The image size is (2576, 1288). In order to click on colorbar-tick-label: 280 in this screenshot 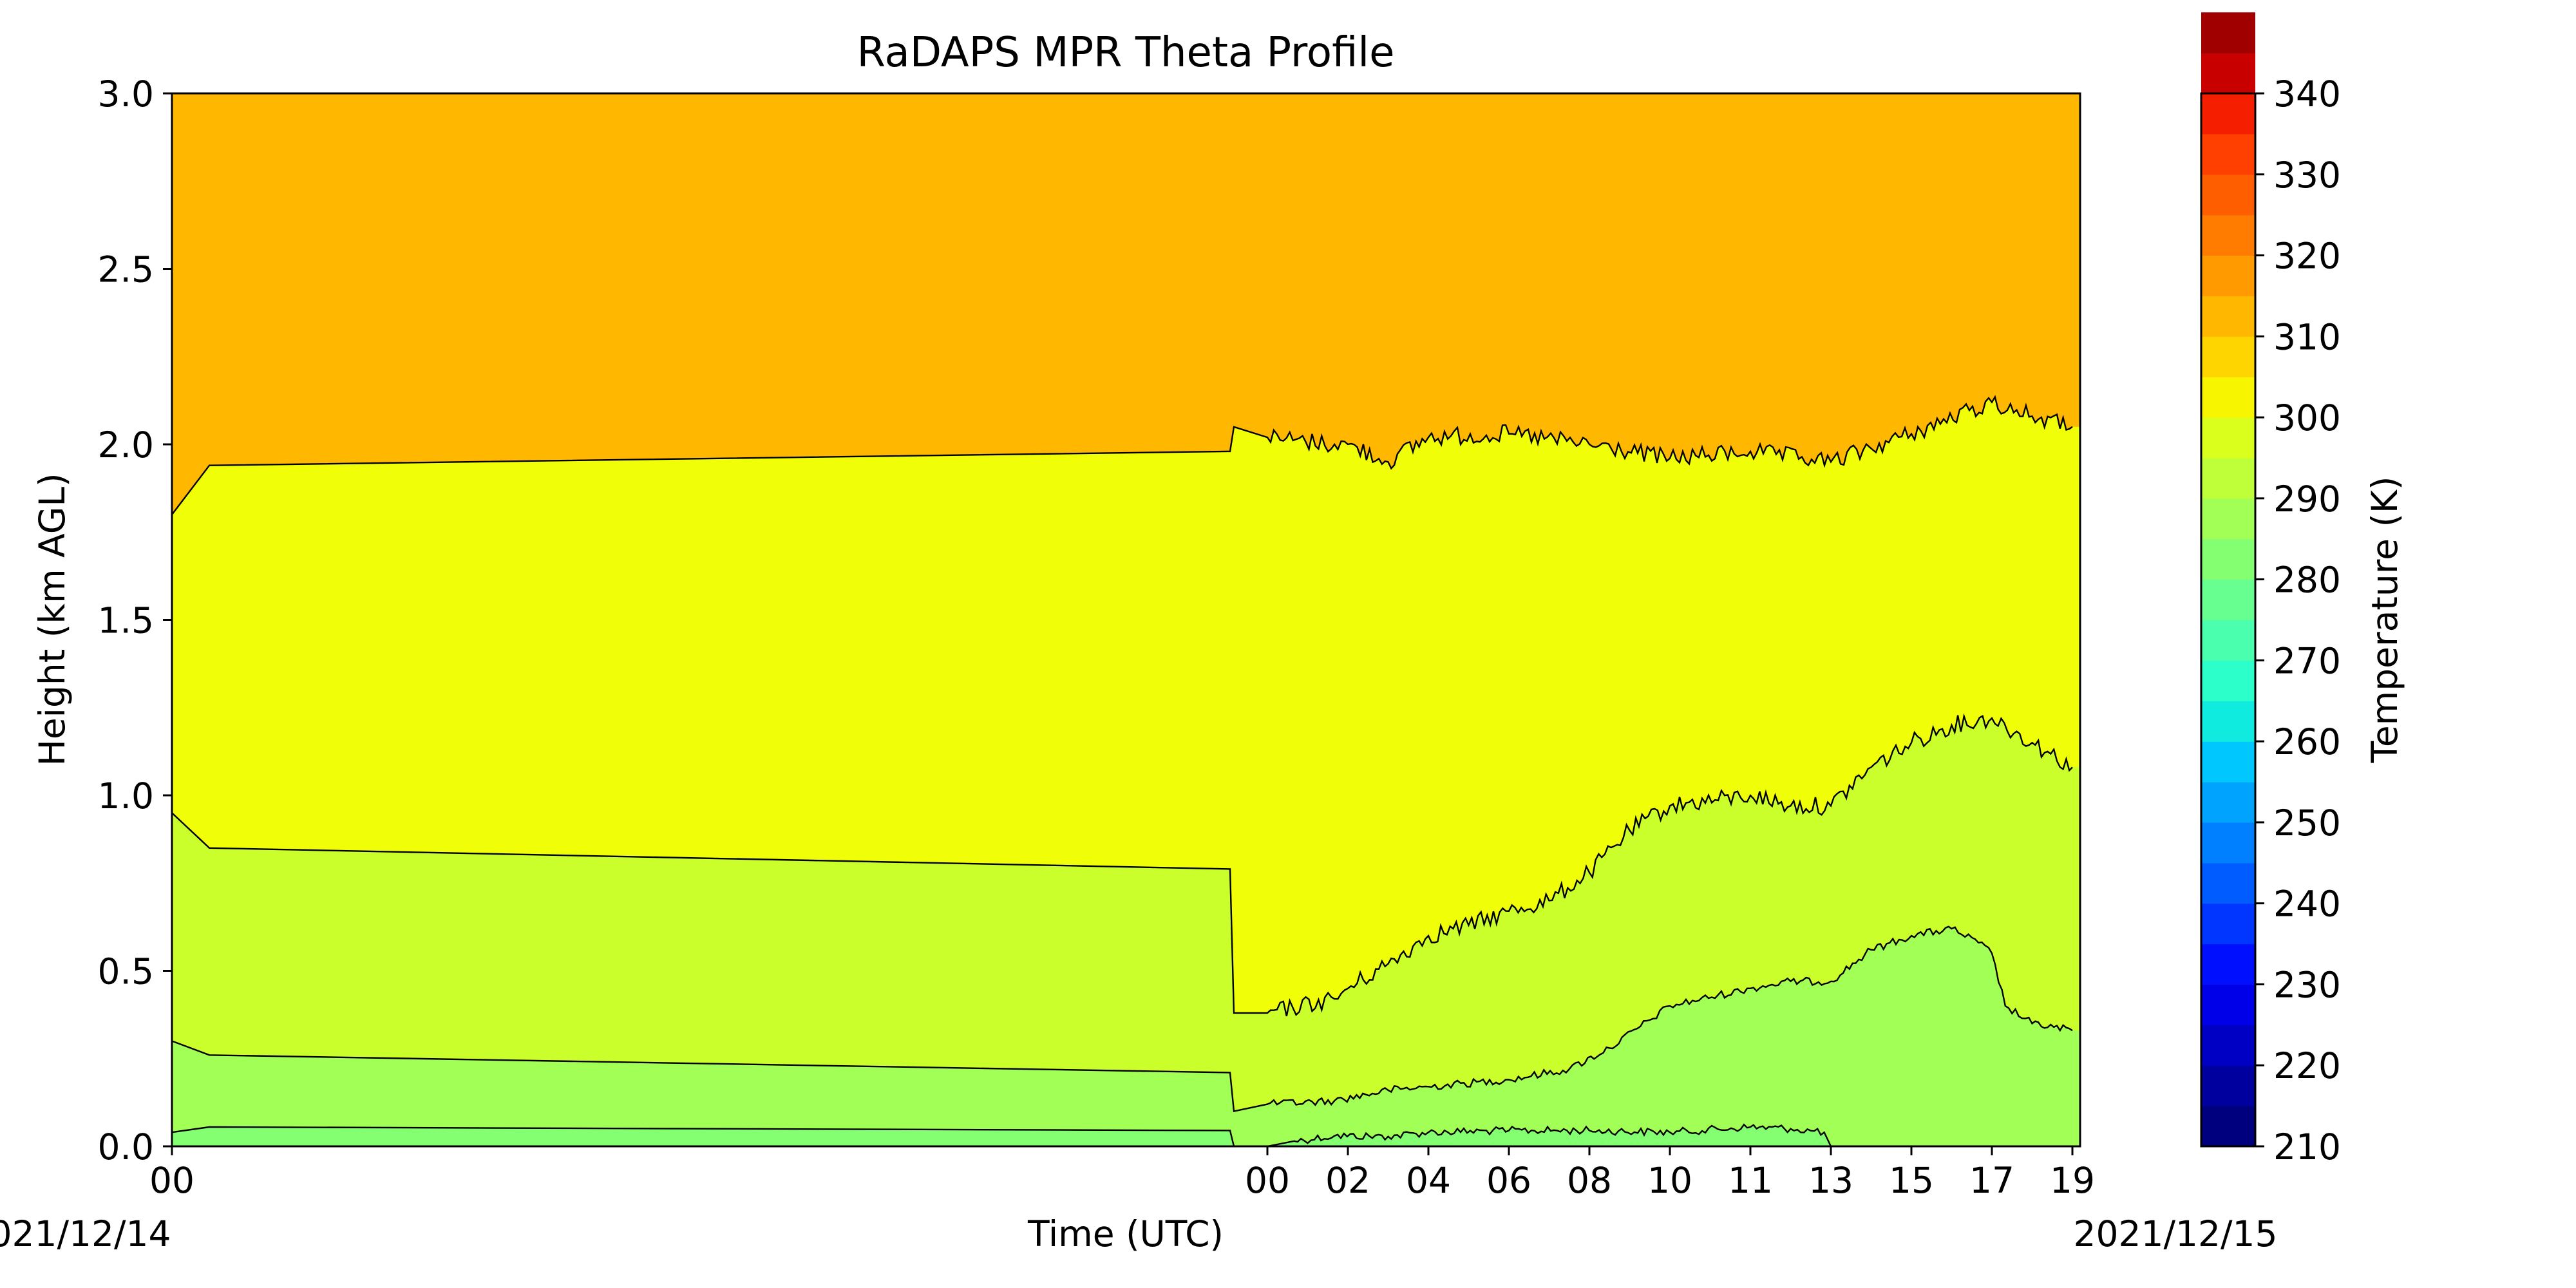, I will do `click(2307, 580)`.